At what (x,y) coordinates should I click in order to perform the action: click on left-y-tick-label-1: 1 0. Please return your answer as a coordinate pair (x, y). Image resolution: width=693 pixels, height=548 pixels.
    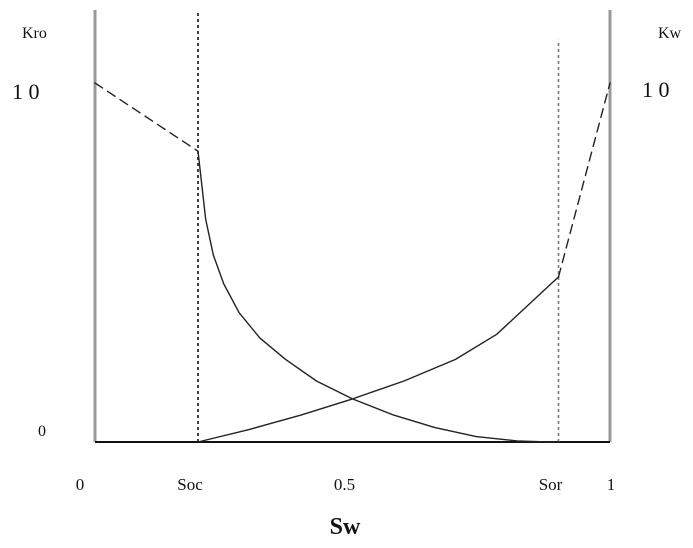
    Looking at the image, I should click on (26, 91).